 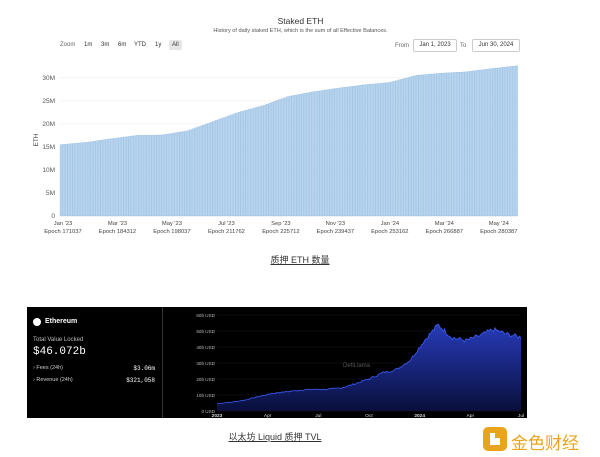 I want to click on x-tick-epoch: Epoch 266887, so click(x=444, y=232).